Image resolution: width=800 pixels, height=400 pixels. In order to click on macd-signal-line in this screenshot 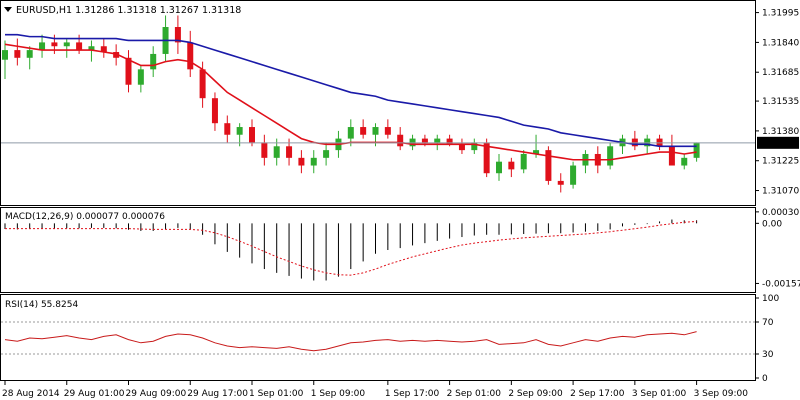, I will do `click(351, 248)`.